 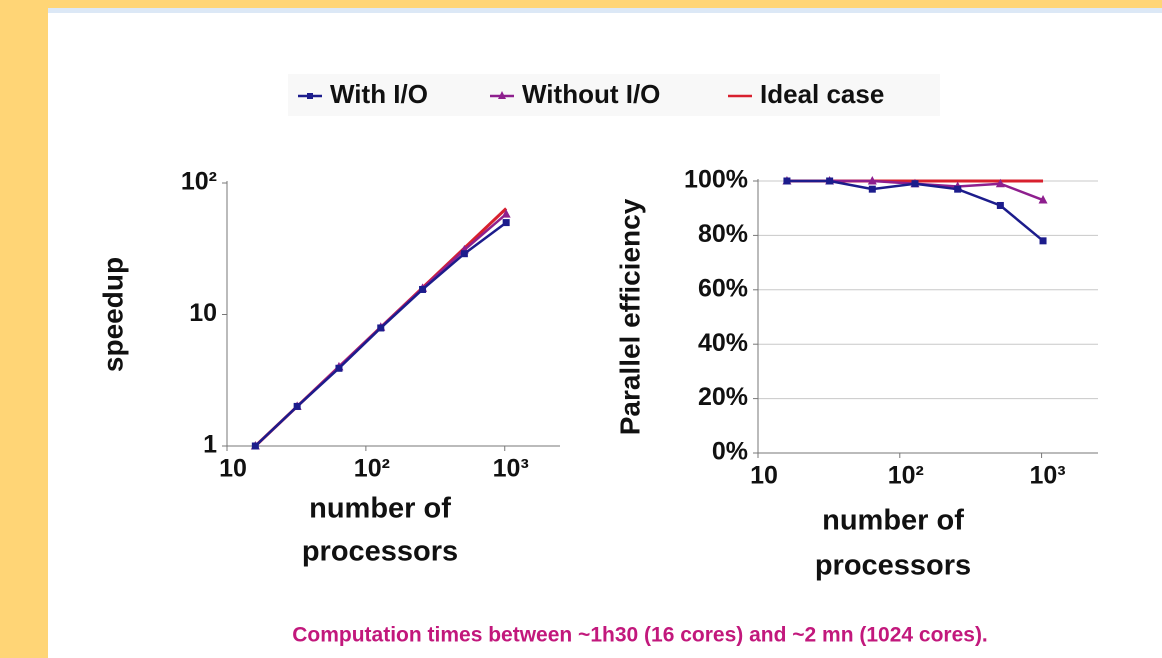 What do you see at coordinates (730, 452) in the screenshot?
I see `y-tick-label: 0%` at bounding box center [730, 452].